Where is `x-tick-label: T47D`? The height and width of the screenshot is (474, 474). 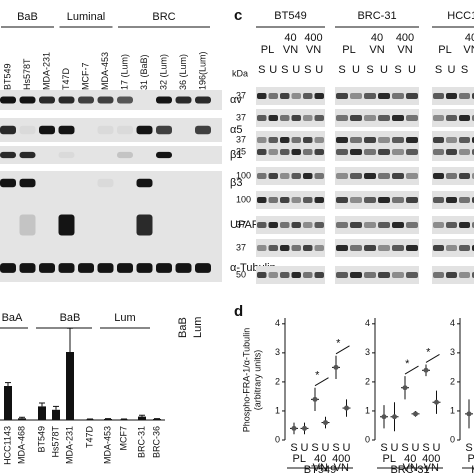 x-tick-label: T47D is located at coordinates (89, 437).